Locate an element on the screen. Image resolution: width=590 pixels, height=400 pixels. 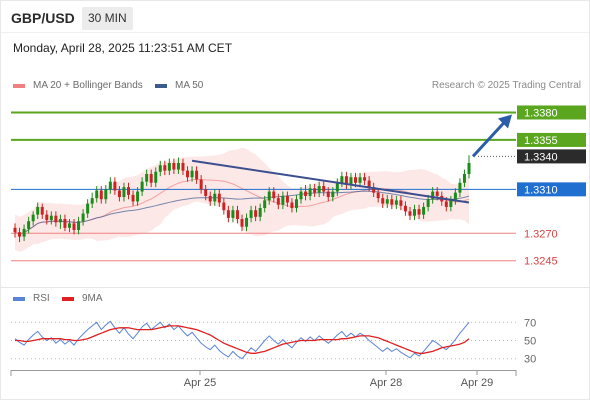
x-tick-label: Apr 25 is located at coordinates (200, 383).